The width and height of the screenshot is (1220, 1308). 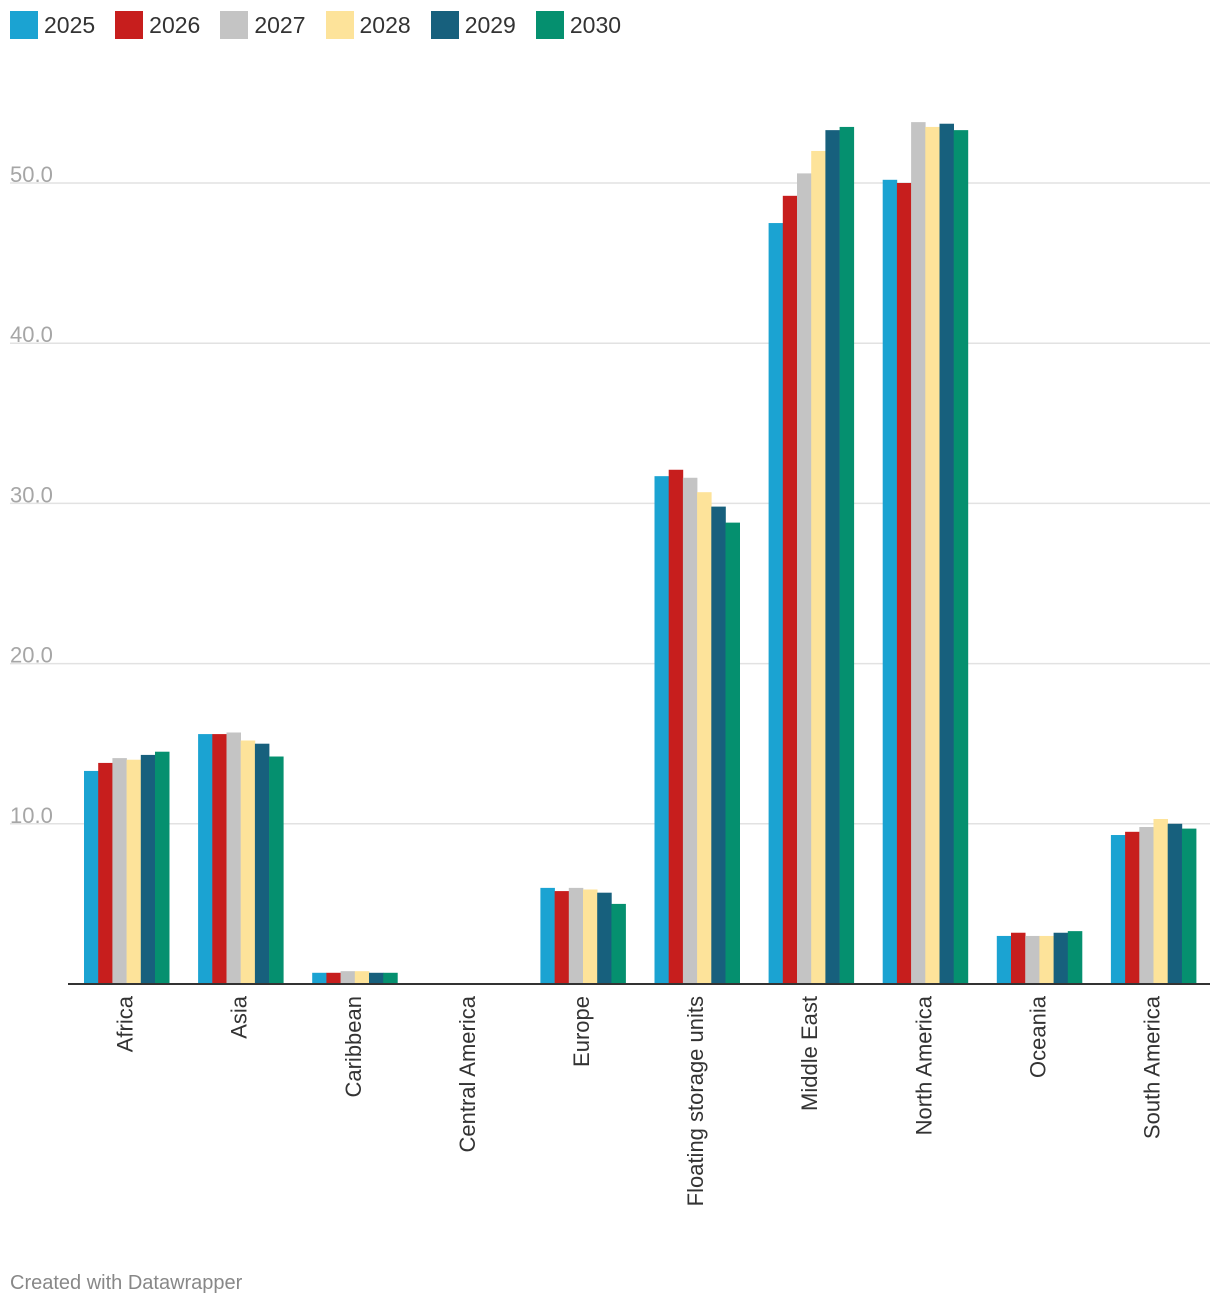 What do you see at coordinates (31, 815) in the screenshot?
I see `y-tick-label: 10.0` at bounding box center [31, 815].